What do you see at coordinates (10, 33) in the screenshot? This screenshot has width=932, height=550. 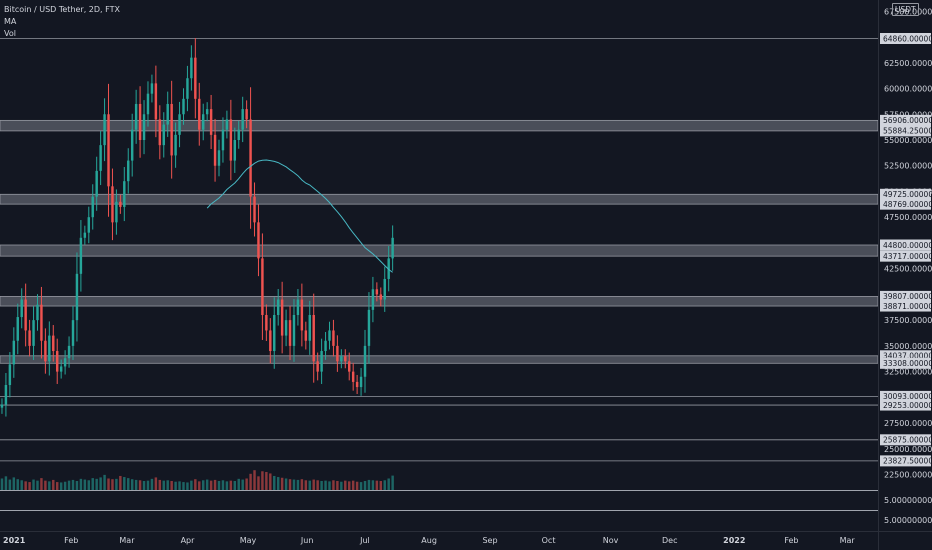 I see `legend-vol: Vol` at bounding box center [10, 33].